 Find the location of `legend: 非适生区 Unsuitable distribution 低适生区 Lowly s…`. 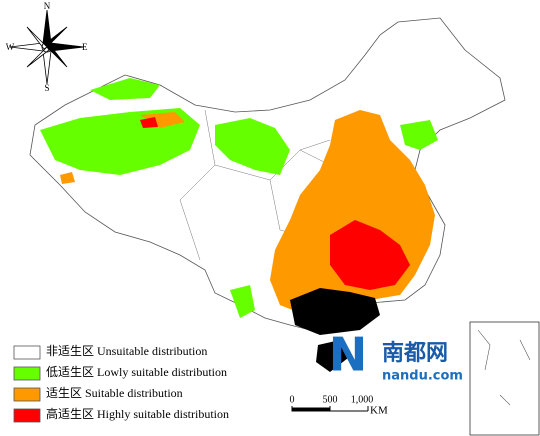

legend: 非适生区 Unsuitable distribution 低适生区 Lowly s… is located at coordinates (121, 383).